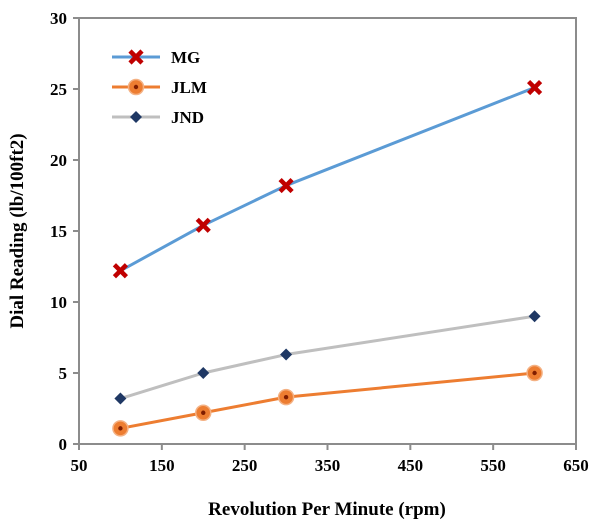 This screenshot has height=529, width=600. What do you see at coordinates (327, 400) in the screenshot?
I see `series-line-jlm` at bounding box center [327, 400].